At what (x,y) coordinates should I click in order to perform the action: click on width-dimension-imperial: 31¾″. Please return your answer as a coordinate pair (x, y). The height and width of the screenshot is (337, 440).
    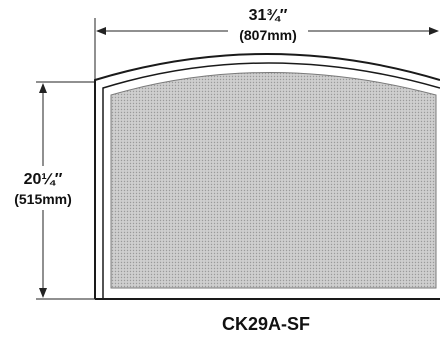
    Looking at the image, I should click on (268, 15).